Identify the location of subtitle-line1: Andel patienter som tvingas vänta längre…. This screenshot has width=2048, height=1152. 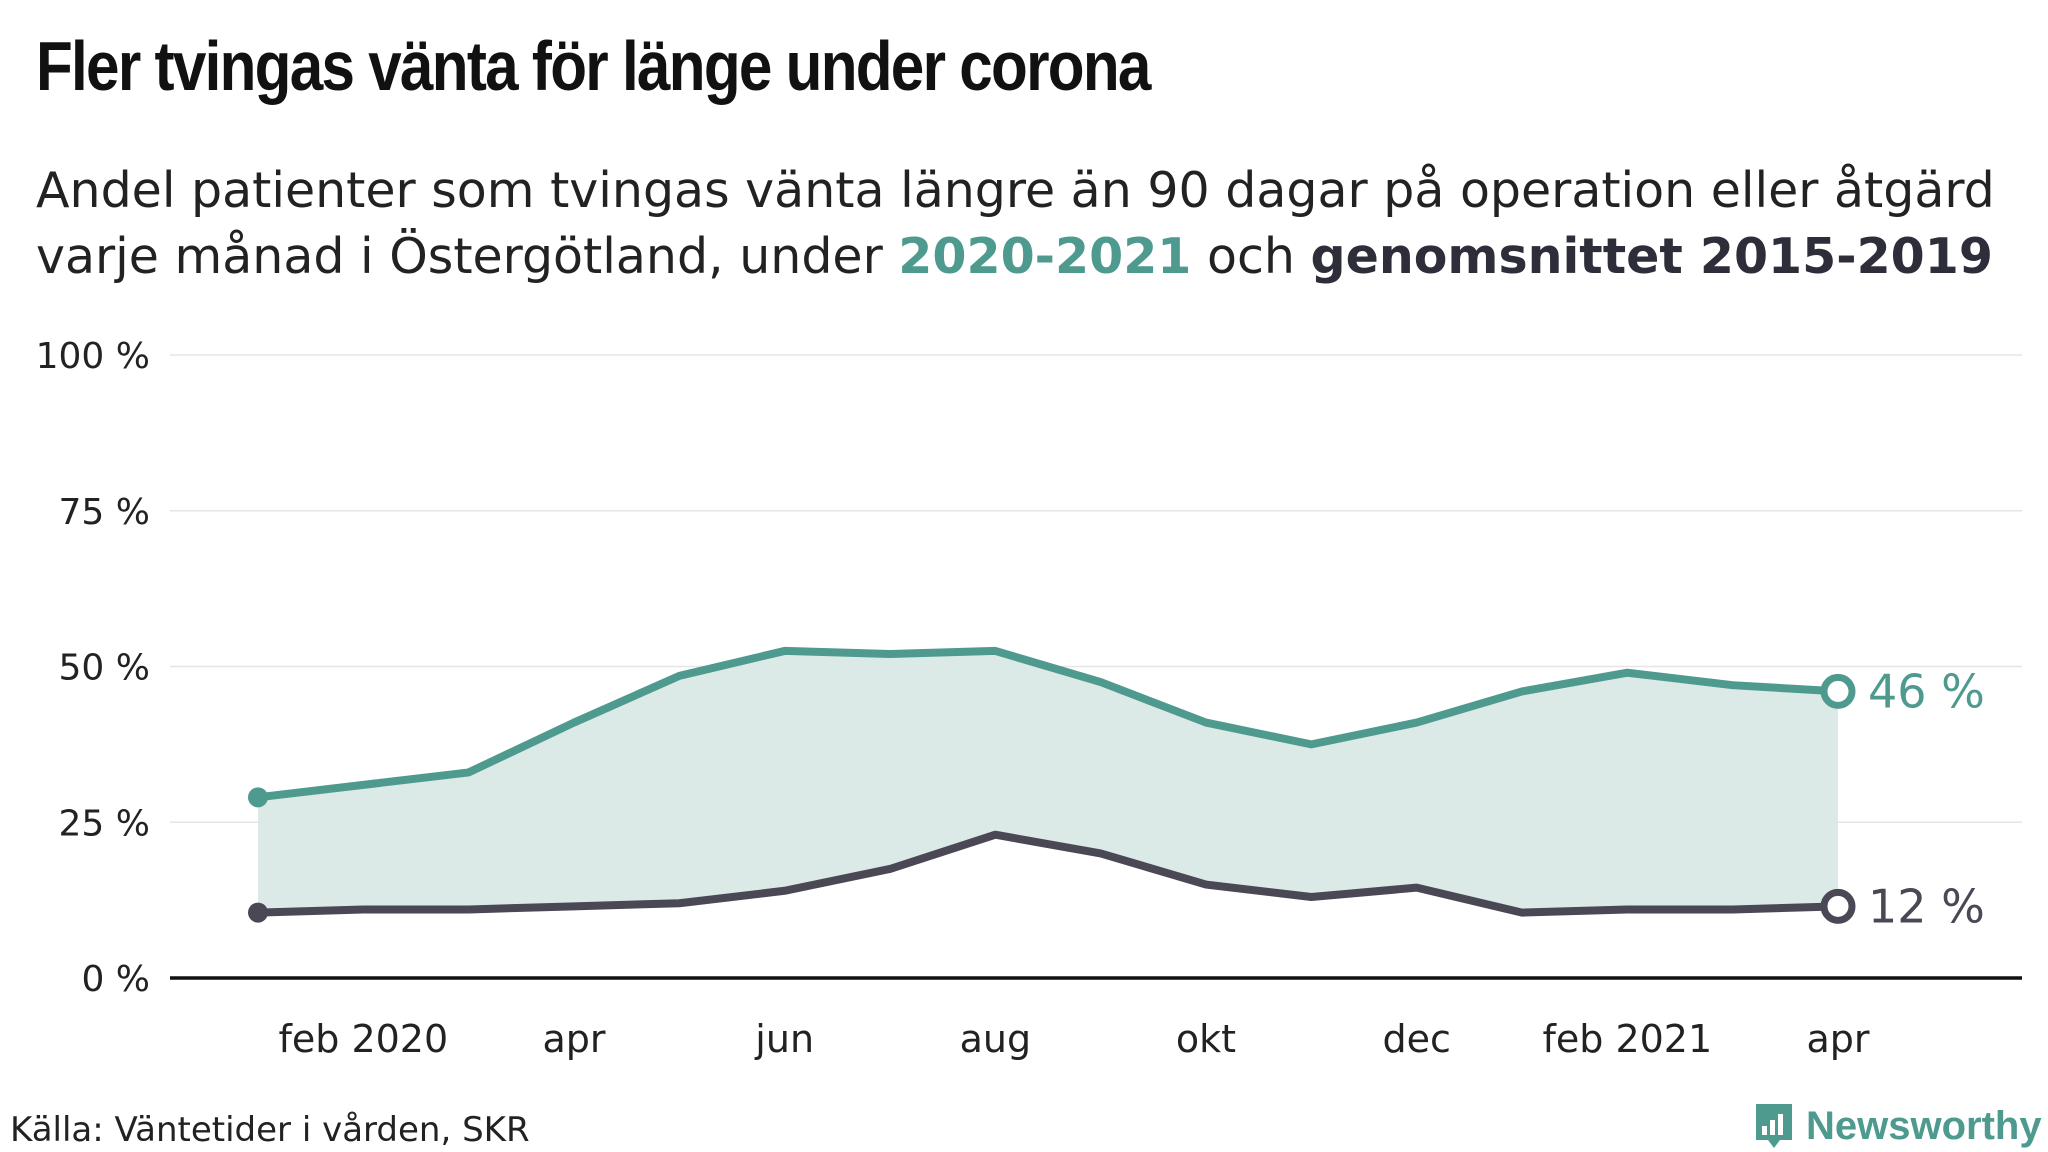
(1015, 190).